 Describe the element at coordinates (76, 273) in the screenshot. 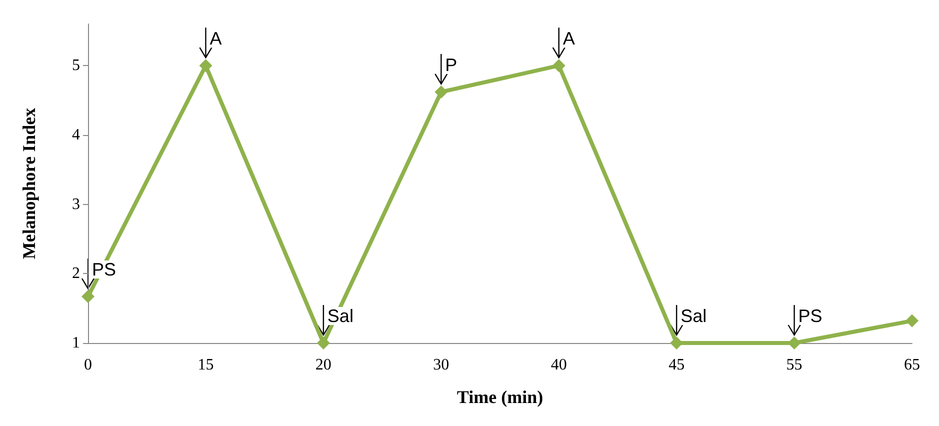

I see `y-tick-label: 2` at that location.